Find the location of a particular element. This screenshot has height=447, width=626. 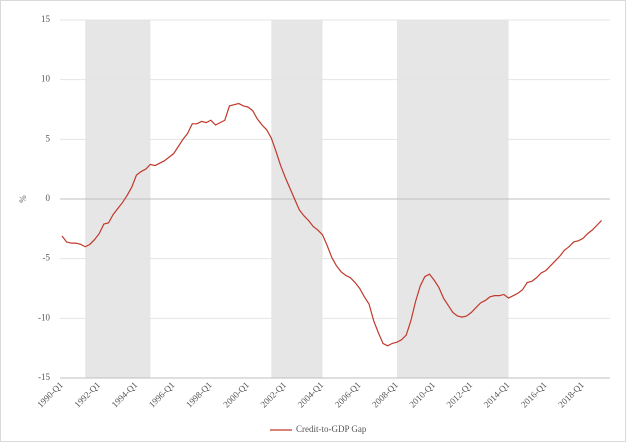

y-tick-label: 10 is located at coordinates (46, 79).